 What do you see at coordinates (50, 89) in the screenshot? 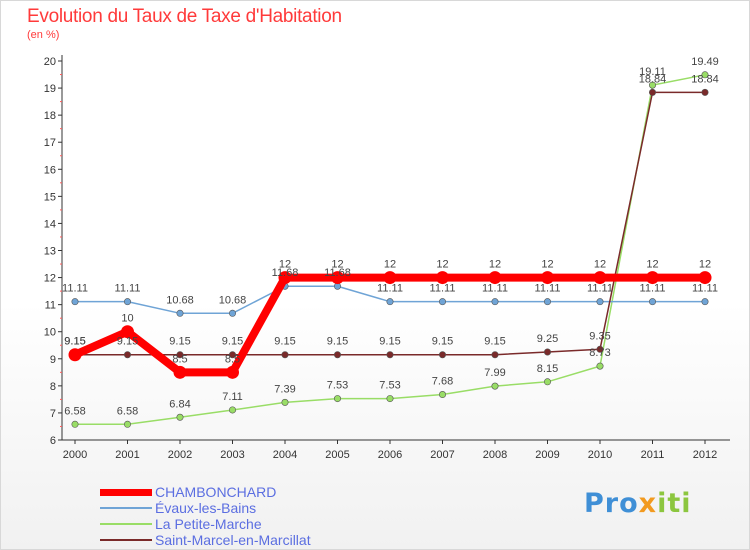
I see `y-tick-label: 19` at bounding box center [50, 89].